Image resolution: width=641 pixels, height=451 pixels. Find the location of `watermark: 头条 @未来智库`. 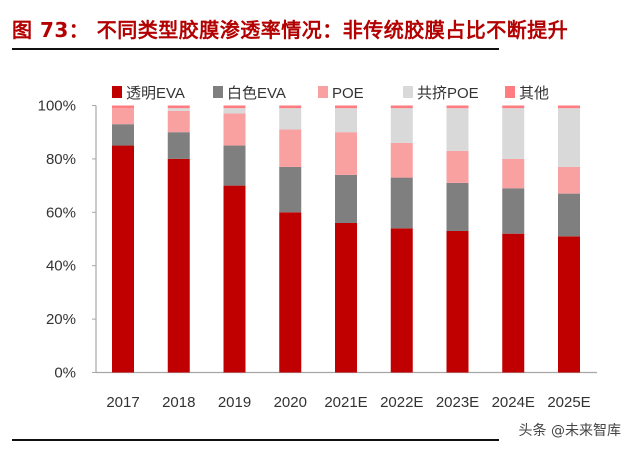

watermark: 头条 @未来智库 is located at coordinates (569, 431).